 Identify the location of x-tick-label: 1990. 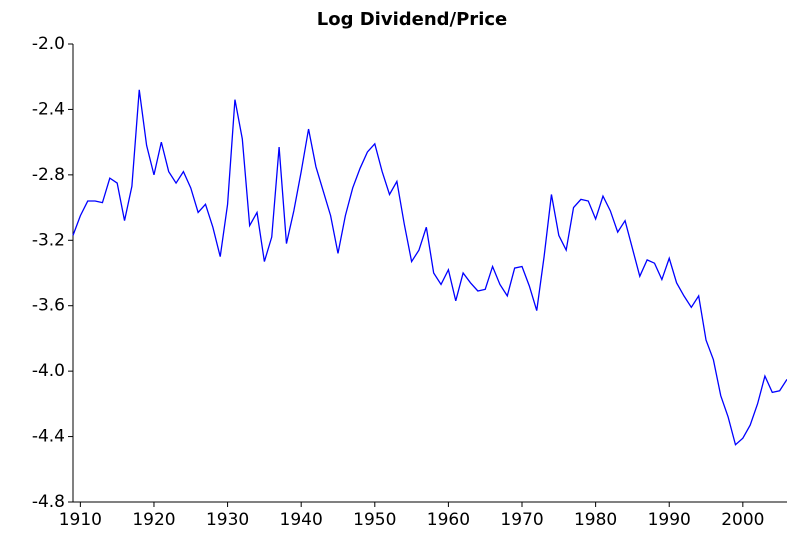
(669, 520).